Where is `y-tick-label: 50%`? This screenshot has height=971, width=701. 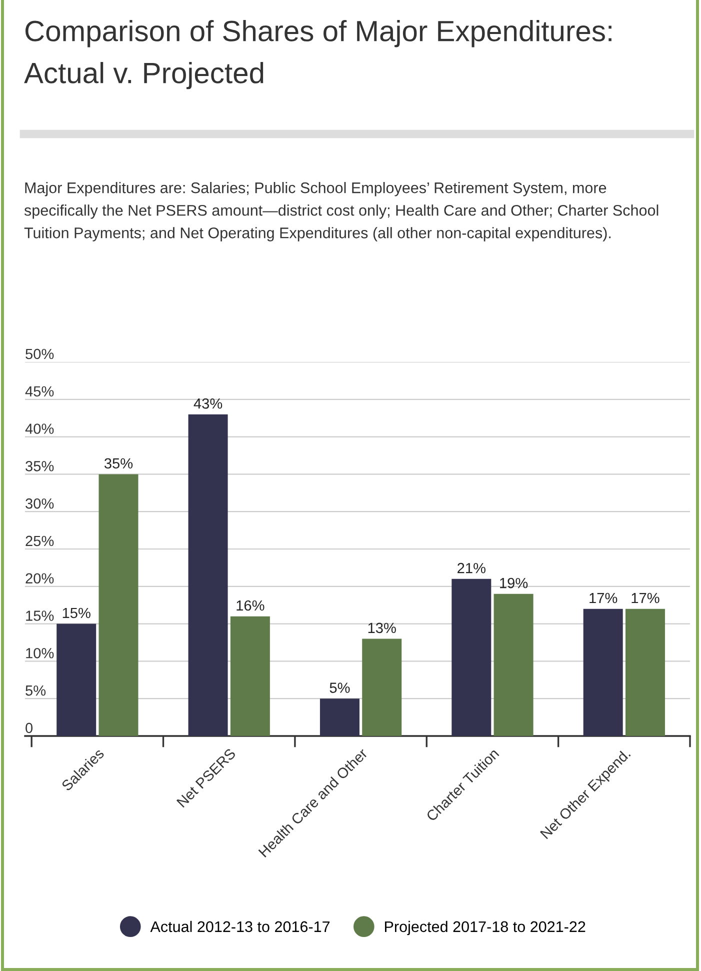 y-tick-label: 50% is located at coordinates (40, 354).